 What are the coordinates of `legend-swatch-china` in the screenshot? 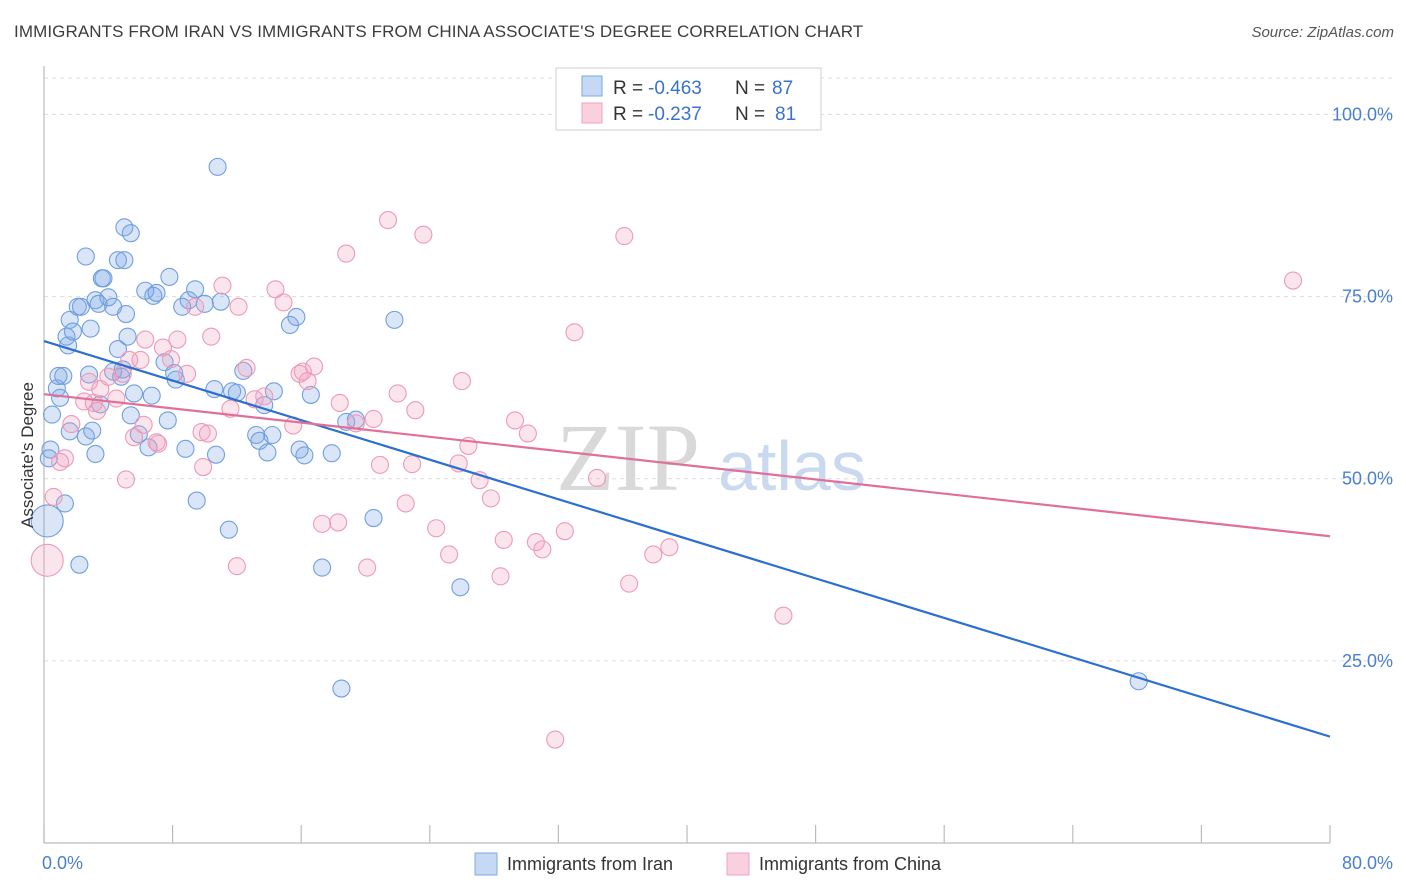 It's located at (592, 113).